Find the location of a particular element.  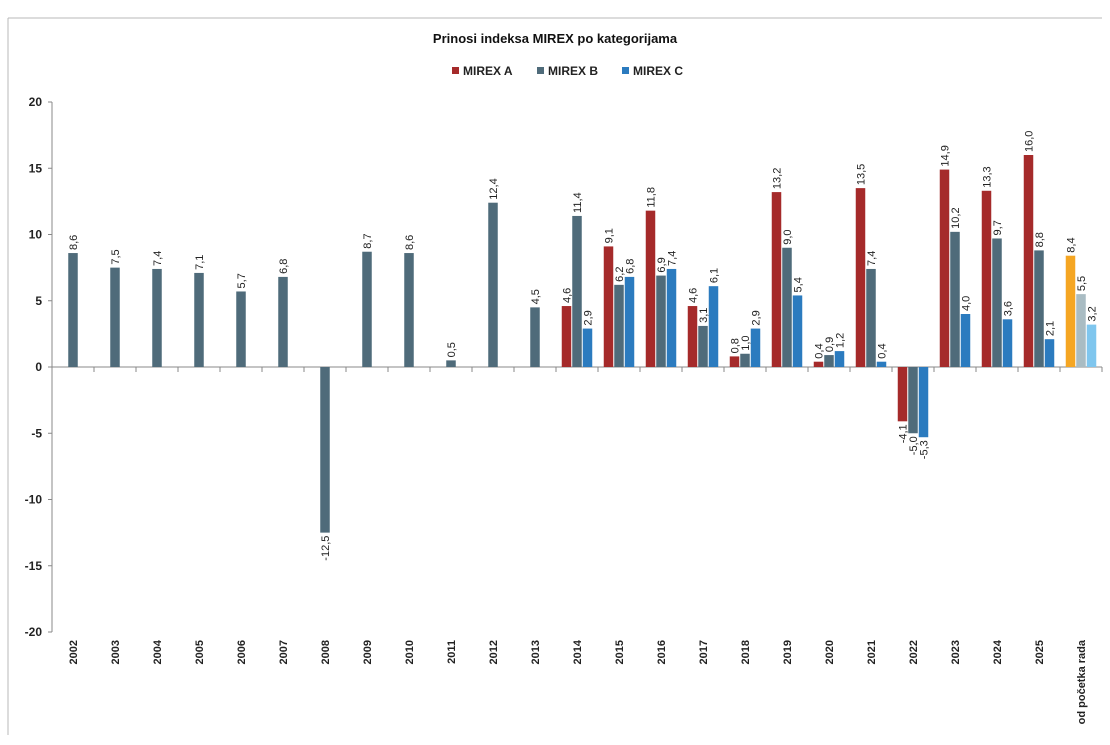

value-label: 9,0 is located at coordinates (788, 236).